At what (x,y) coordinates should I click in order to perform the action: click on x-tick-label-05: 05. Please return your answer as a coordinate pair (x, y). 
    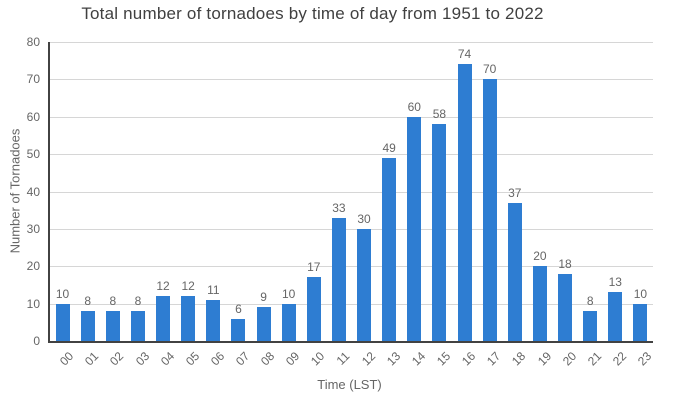
    Looking at the image, I should click on (192, 359).